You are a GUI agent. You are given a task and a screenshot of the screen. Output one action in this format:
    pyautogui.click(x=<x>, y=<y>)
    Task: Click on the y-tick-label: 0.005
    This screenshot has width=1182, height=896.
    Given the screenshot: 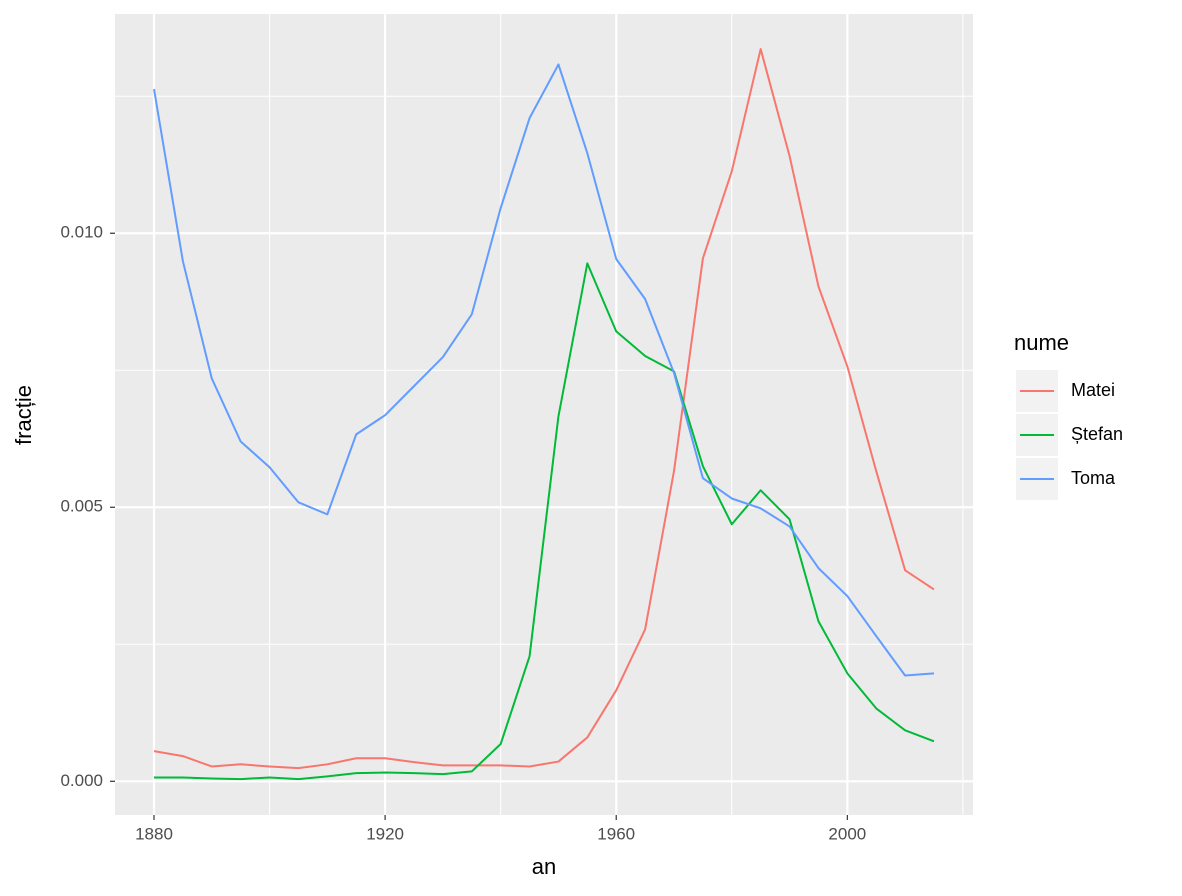 What is the action you would take?
    pyautogui.click(x=81, y=506)
    